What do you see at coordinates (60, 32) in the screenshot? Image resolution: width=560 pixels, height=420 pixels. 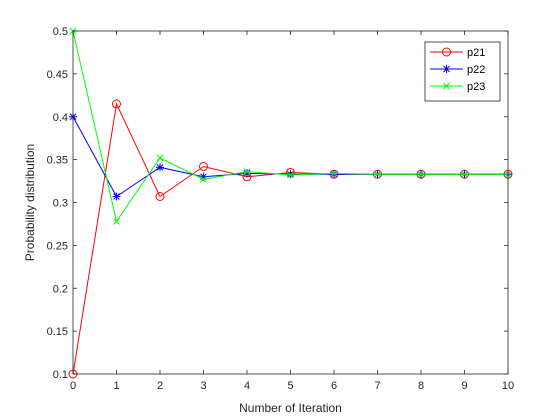 I see `y-tick-label: 0.5` at bounding box center [60, 32].